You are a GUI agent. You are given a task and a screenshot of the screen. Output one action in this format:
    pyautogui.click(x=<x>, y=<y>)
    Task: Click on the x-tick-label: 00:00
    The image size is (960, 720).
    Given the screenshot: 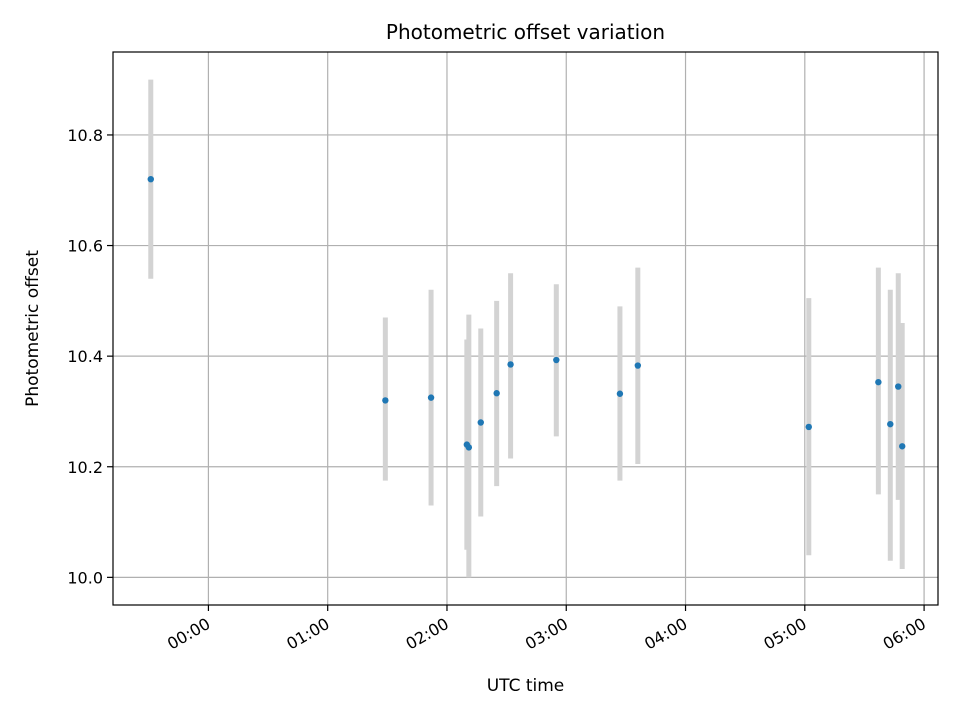 What is the action you would take?
    pyautogui.click(x=188, y=634)
    